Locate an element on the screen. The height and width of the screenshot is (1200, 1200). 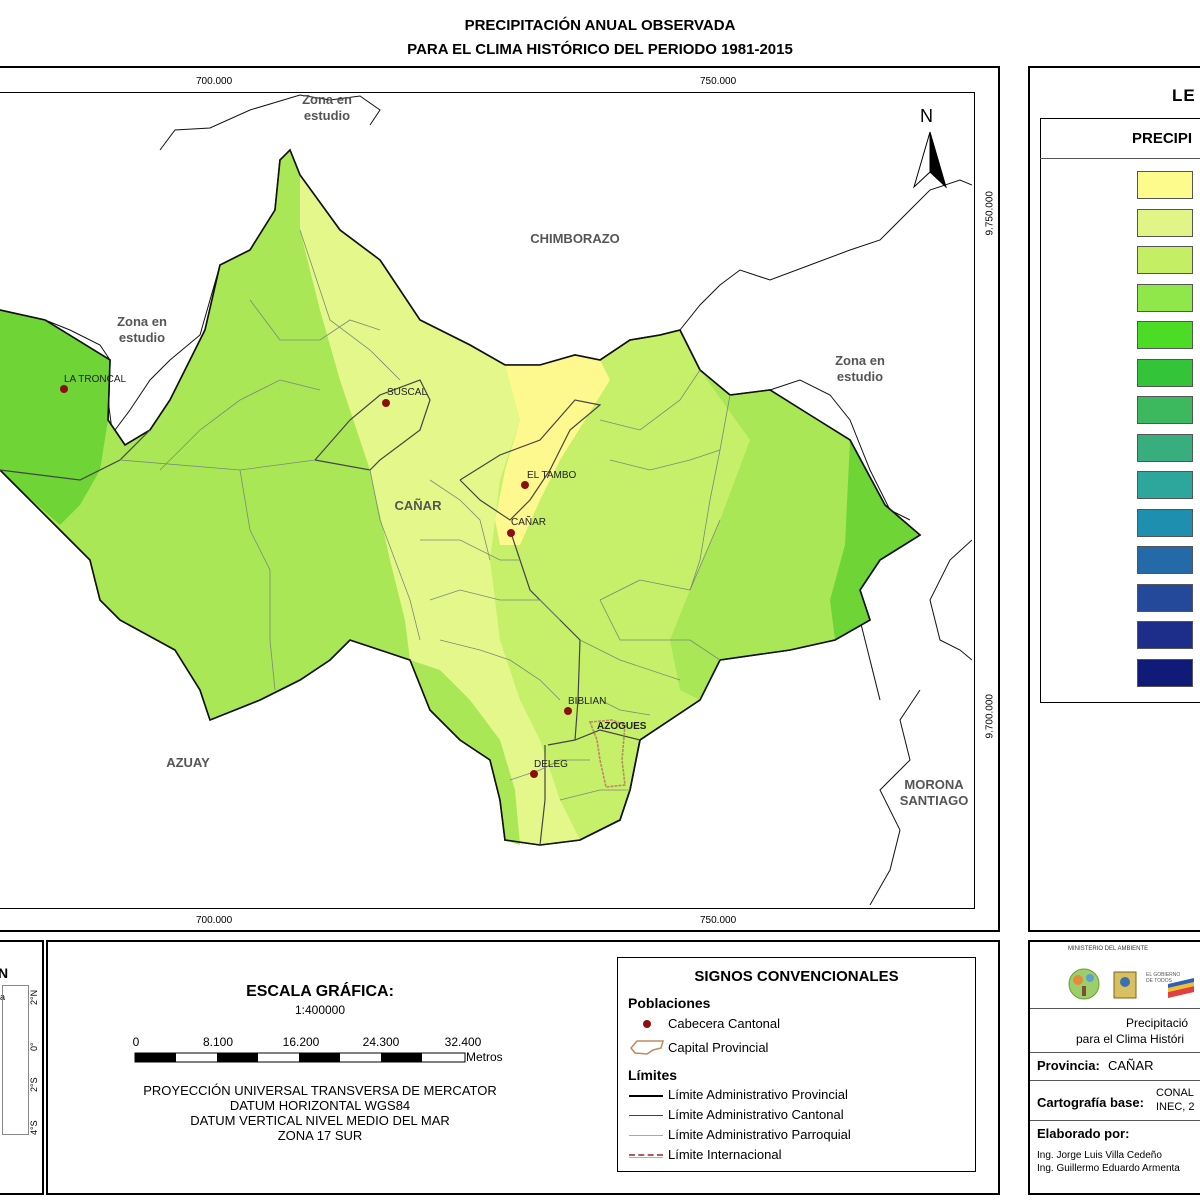
town-label: DELEG is located at coordinates (551, 764).